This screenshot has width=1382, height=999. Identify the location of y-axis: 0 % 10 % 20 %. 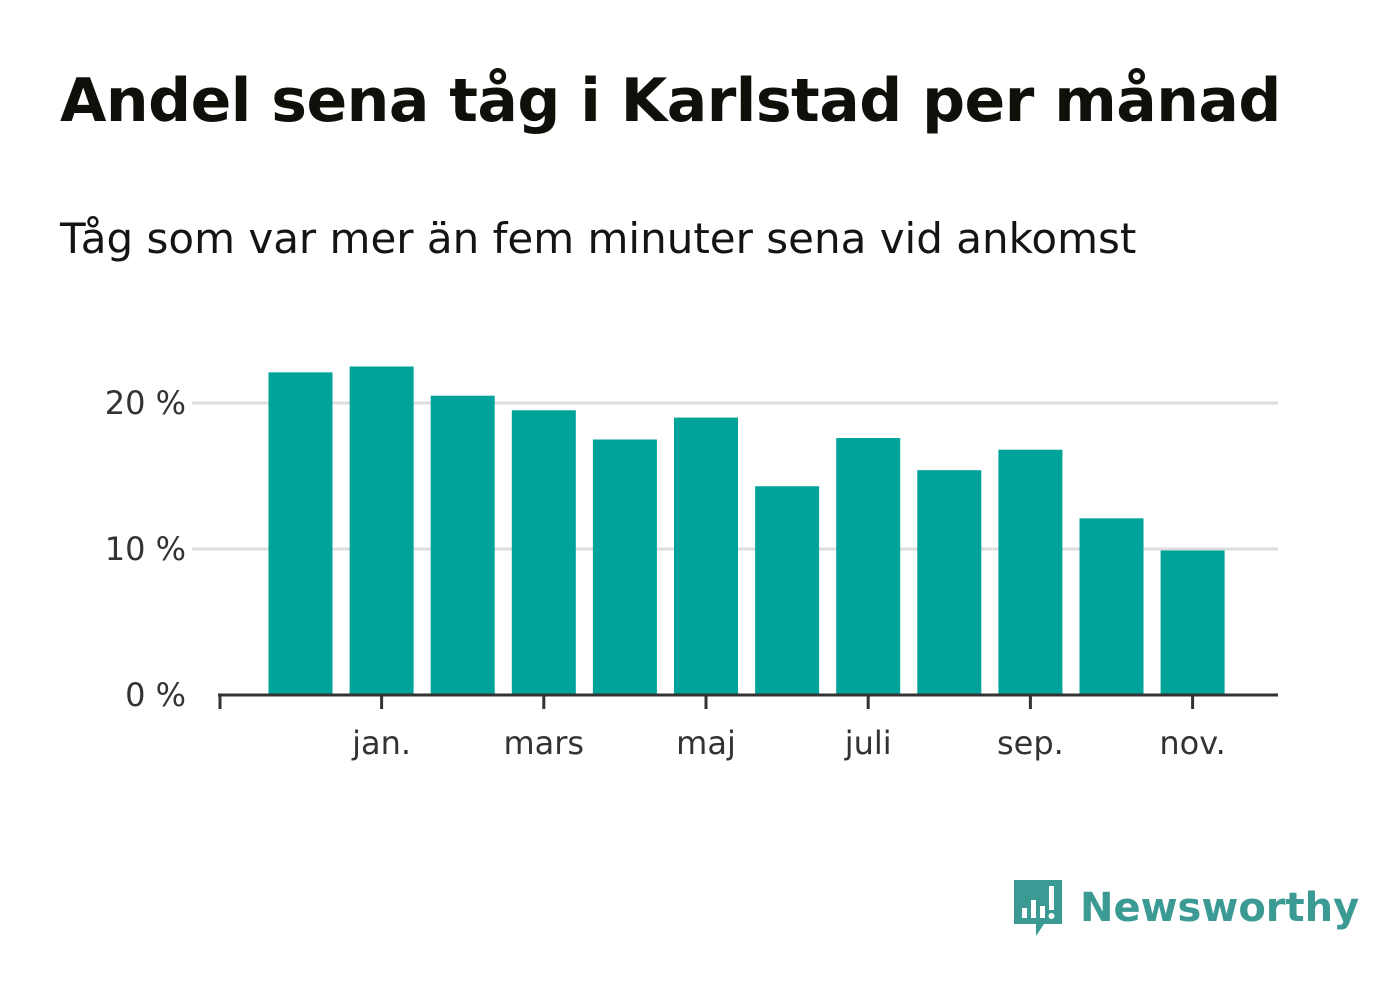
(145, 549).